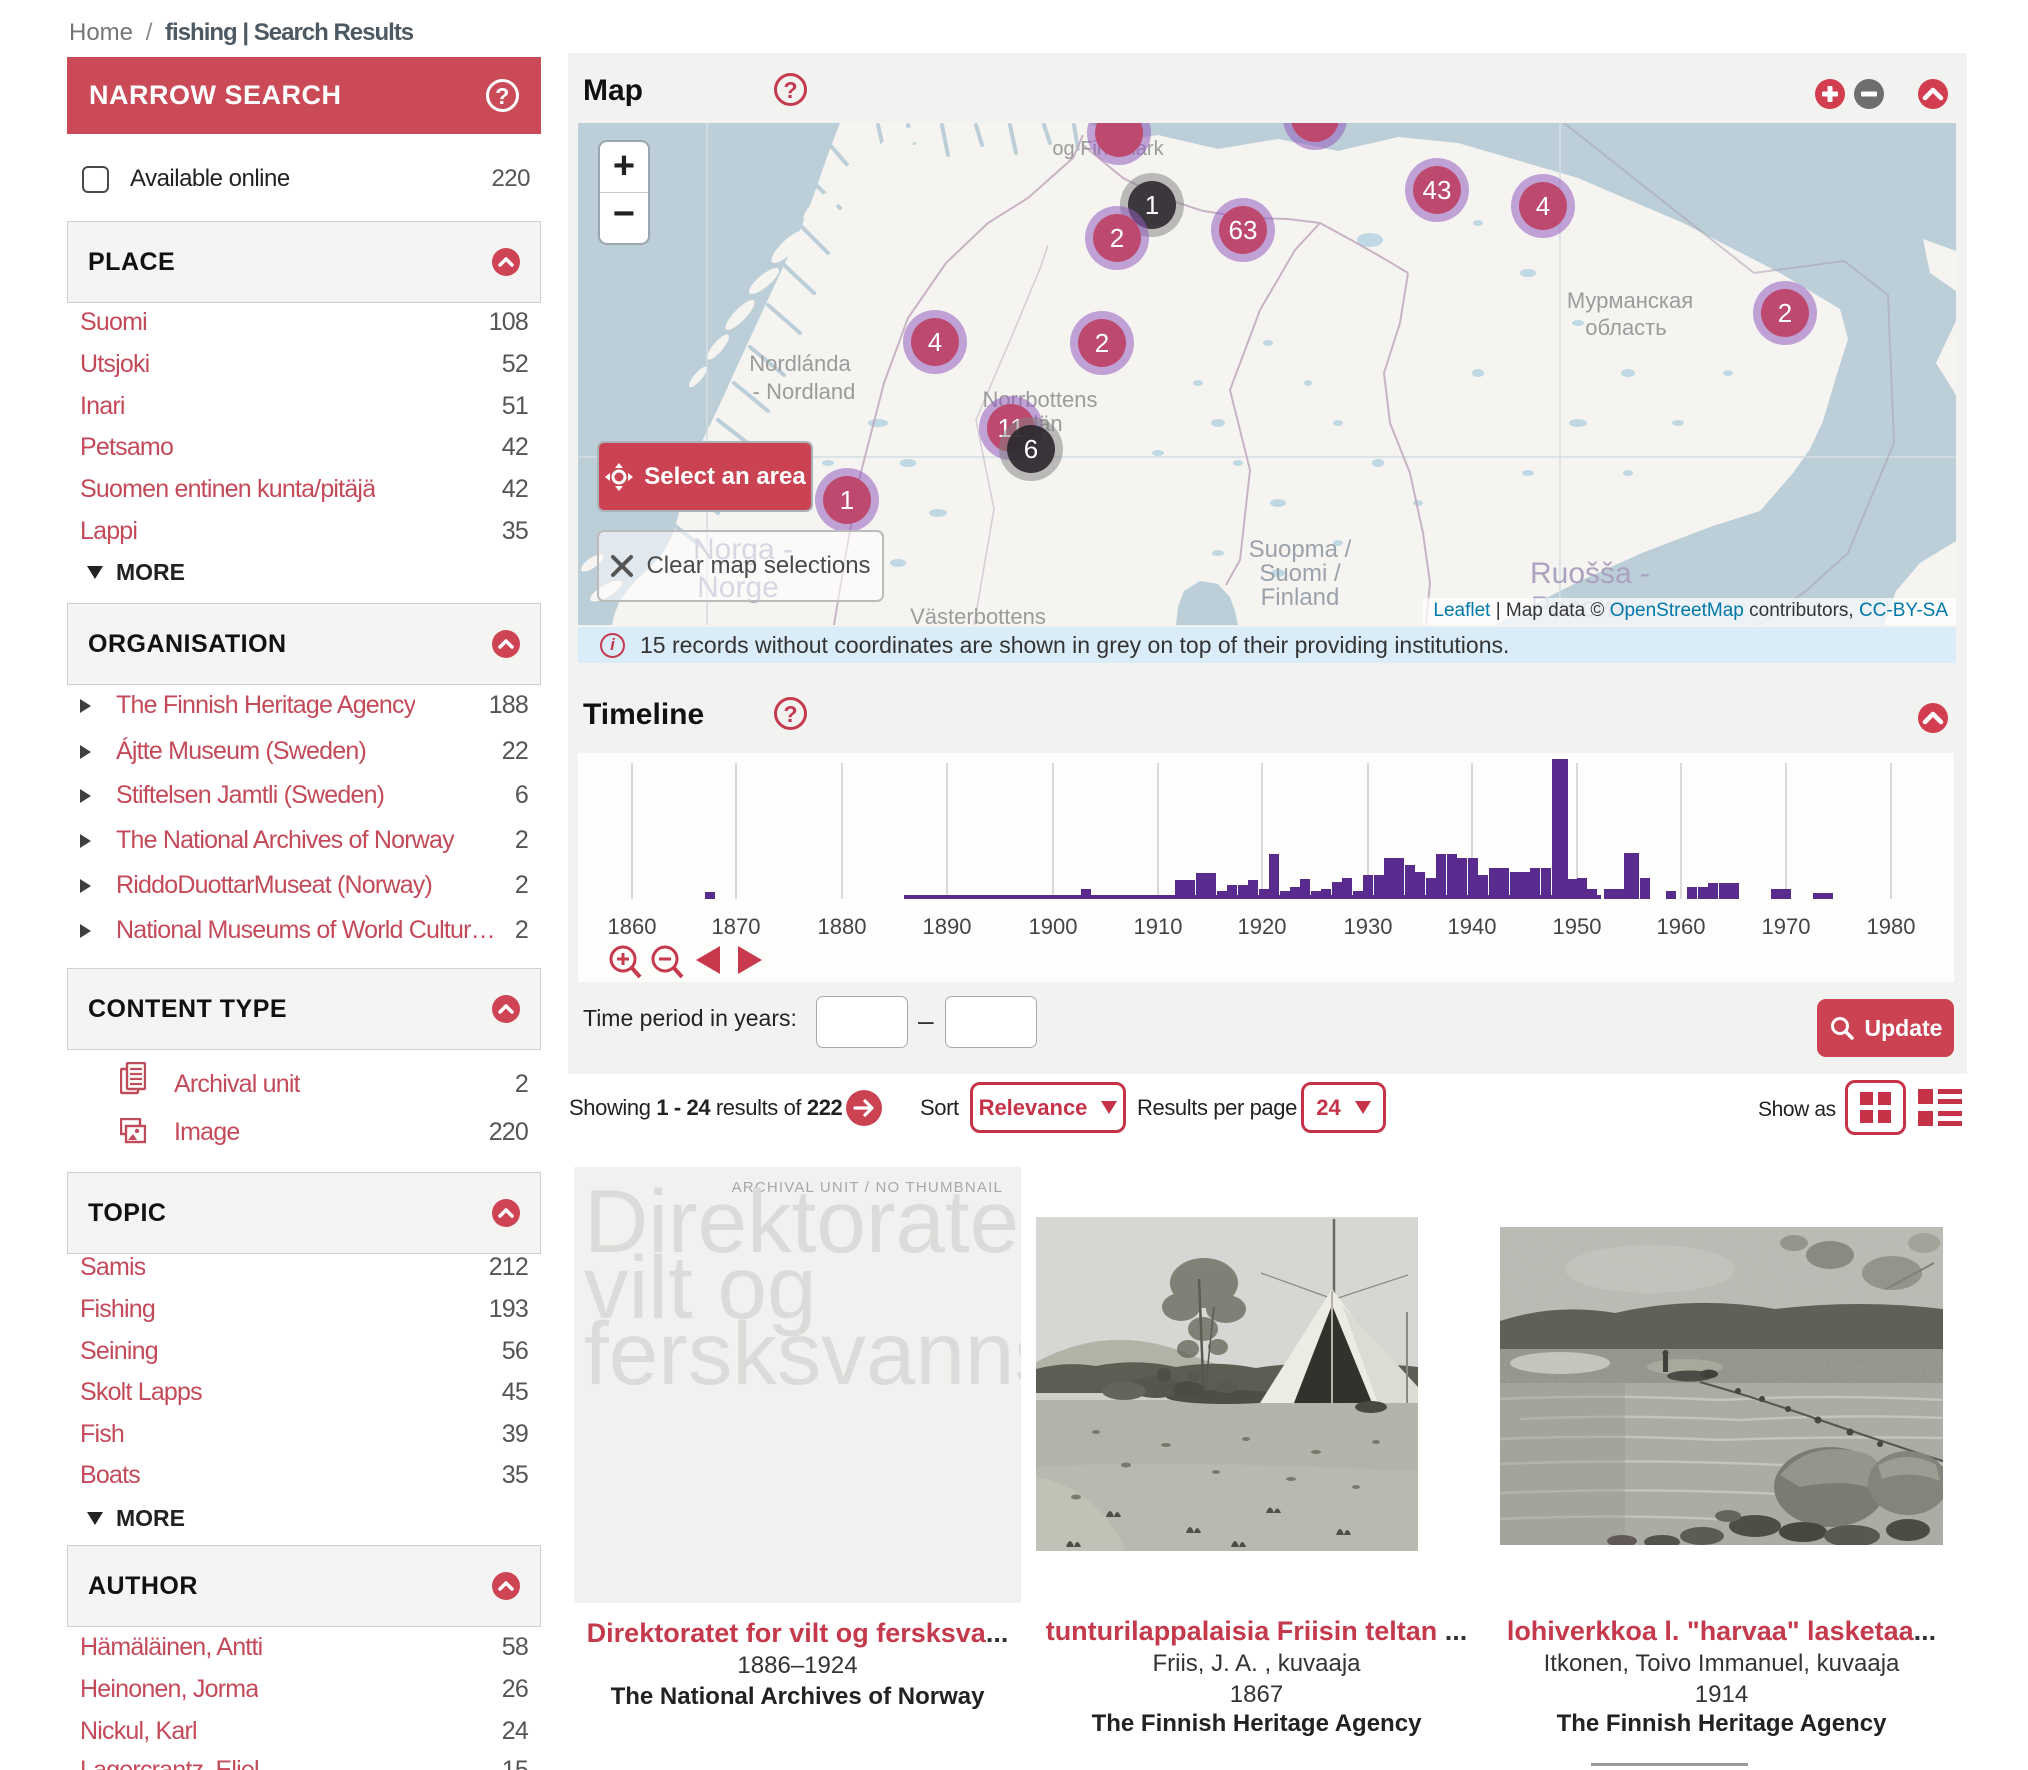  What do you see at coordinates (1300, 573) in the screenshot?
I see `svg-text: Suomi /` at bounding box center [1300, 573].